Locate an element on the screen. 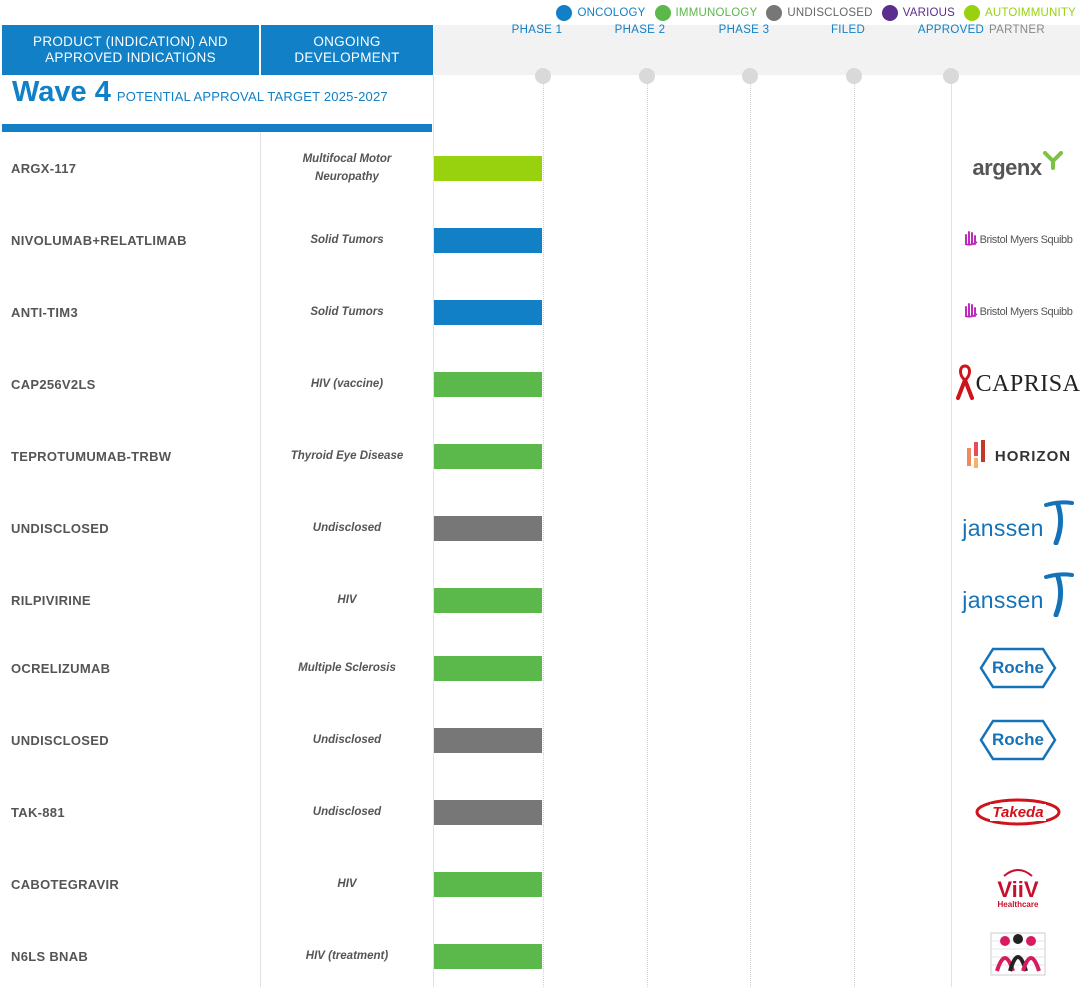 This screenshot has width=1080, height=987. takeda-logo-icon: Takeda is located at coordinates (1018, 812).